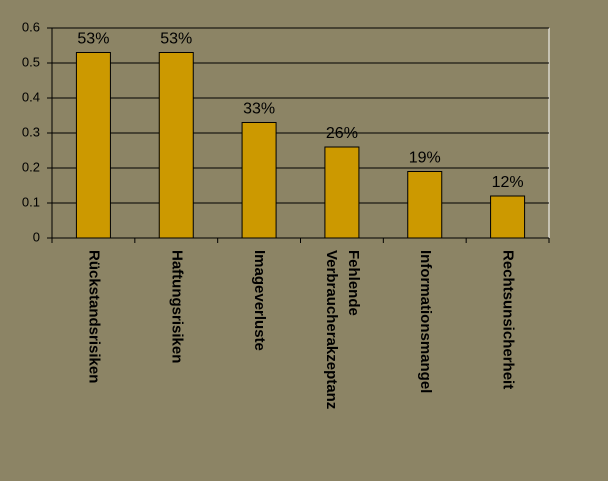 The image size is (608, 481). What do you see at coordinates (508, 182) in the screenshot?
I see `value-label: 12%` at bounding box center [508, 182].